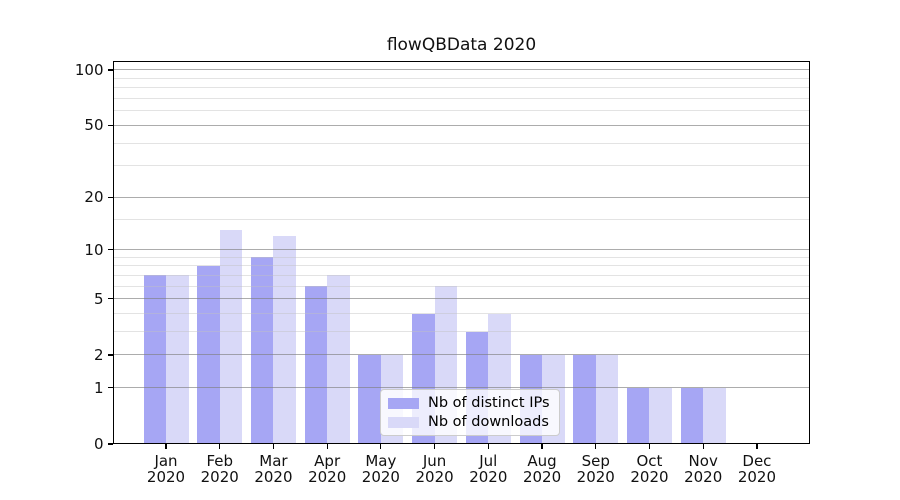 The width and height of the screenshot is (900, 500). I want to click on x-tick-label-month: Sep, so click(595, 461).